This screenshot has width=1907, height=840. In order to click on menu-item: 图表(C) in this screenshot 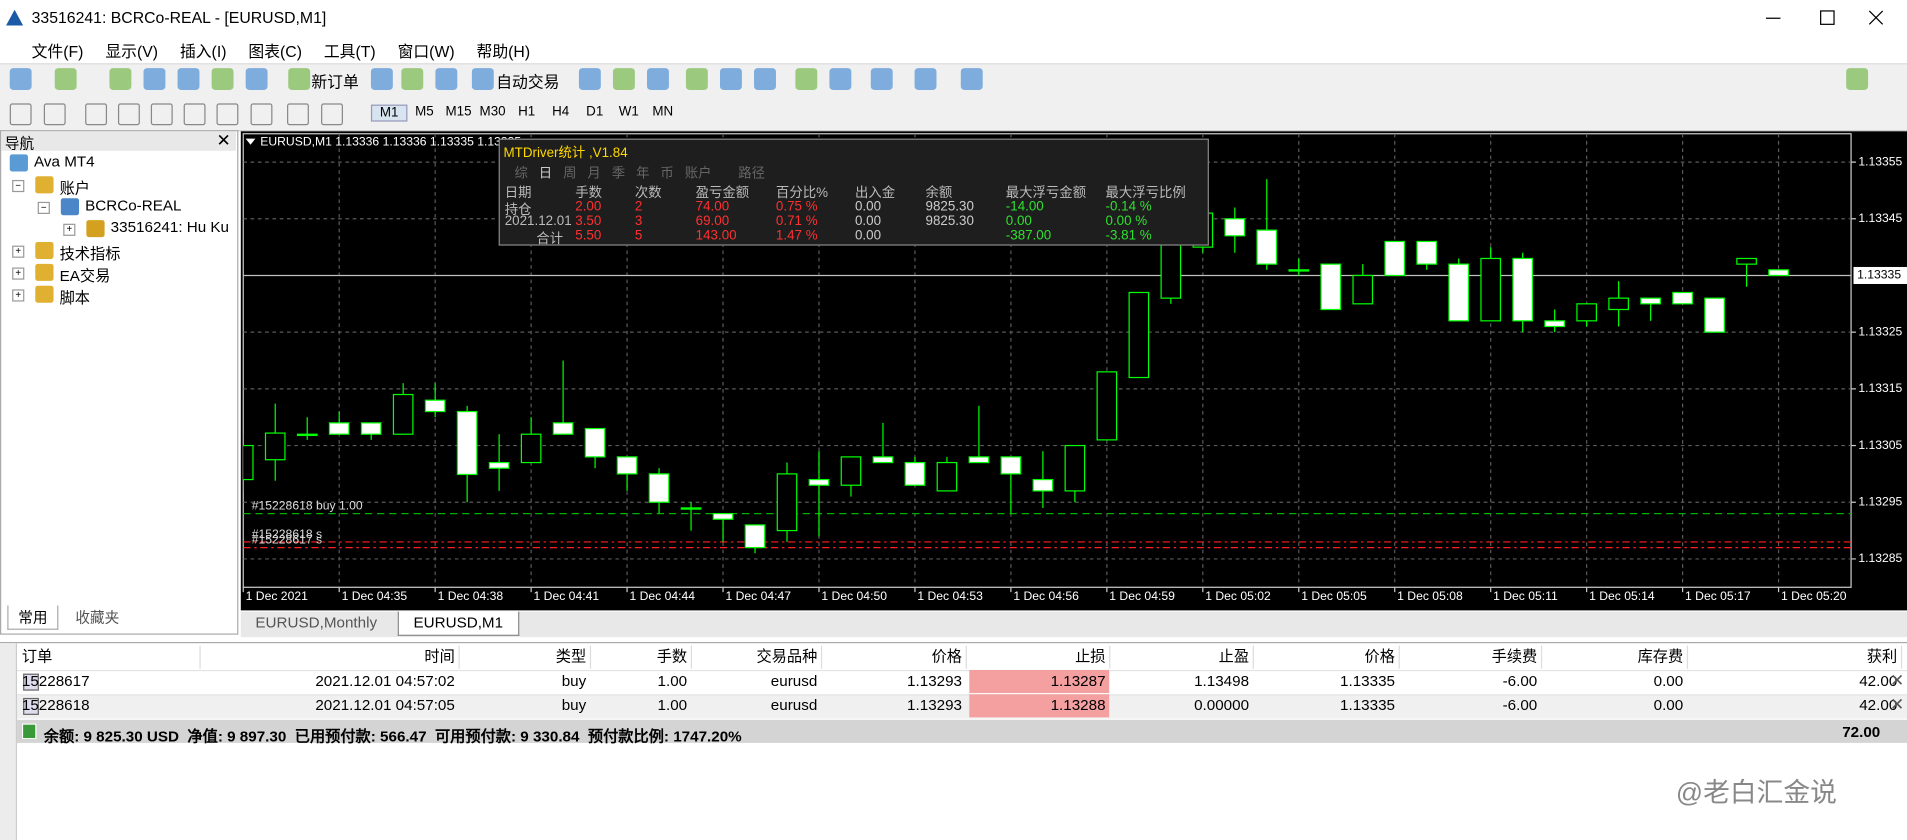, I will do `click(275, 51)`.